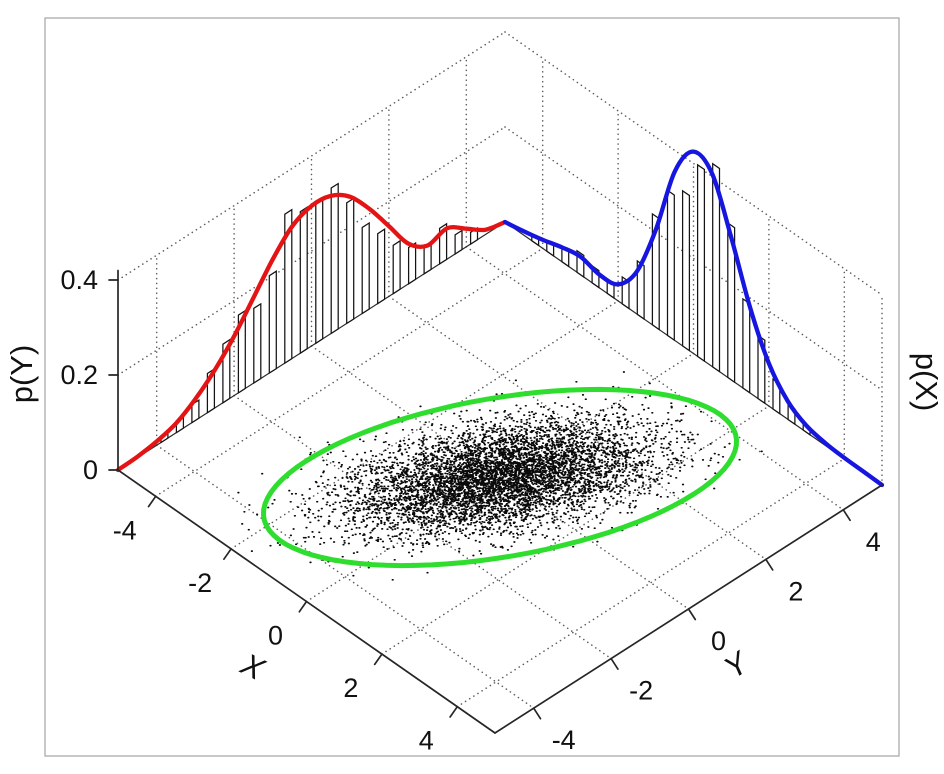  I want to click on p-tick-label: 0, so click(90, 470).